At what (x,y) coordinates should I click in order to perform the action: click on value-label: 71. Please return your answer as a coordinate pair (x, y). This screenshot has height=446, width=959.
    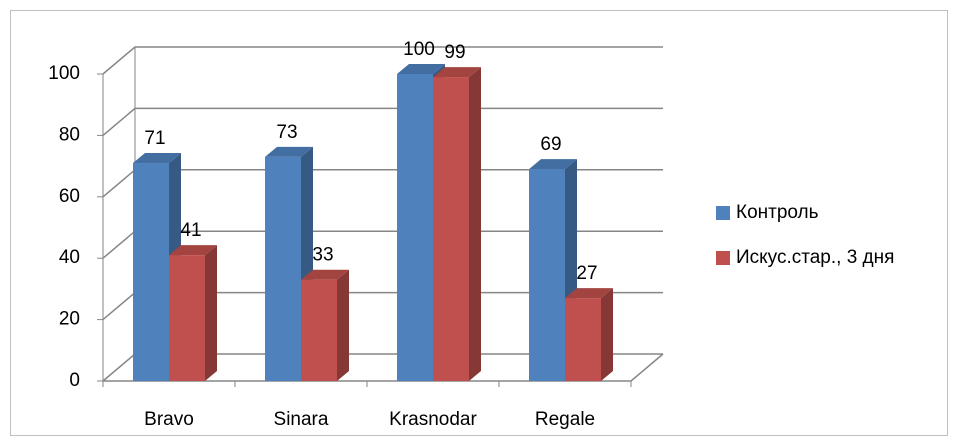
    Looking at the image, I should click on (154, 138).